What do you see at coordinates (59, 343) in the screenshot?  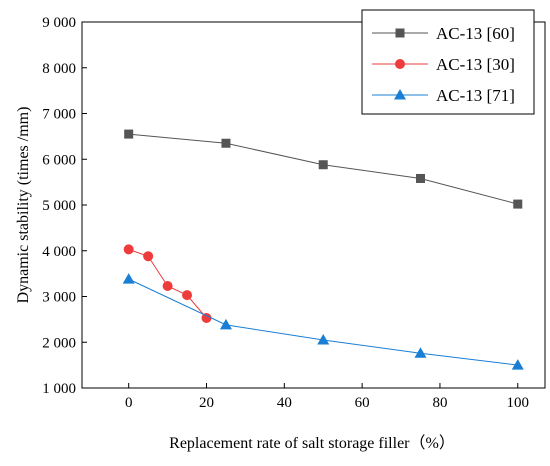 I see `y-tick-label: 2 000` at bounding box center [59, 343].